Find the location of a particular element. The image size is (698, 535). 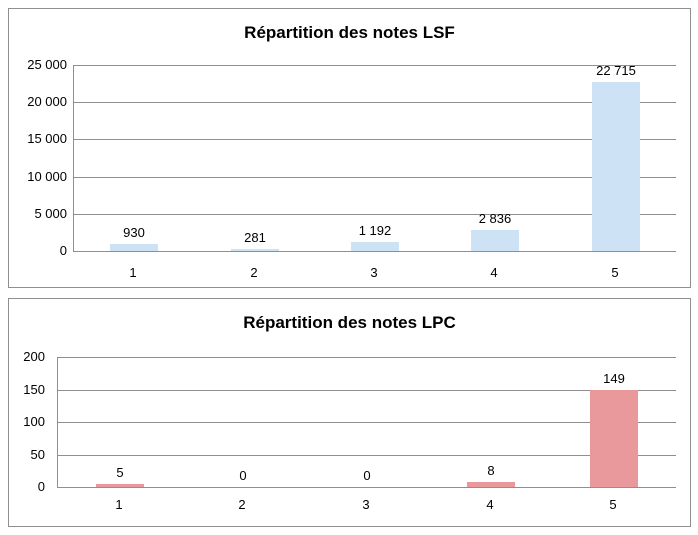

bar-value-label: 22 715 is located at coordinates (616, 70).